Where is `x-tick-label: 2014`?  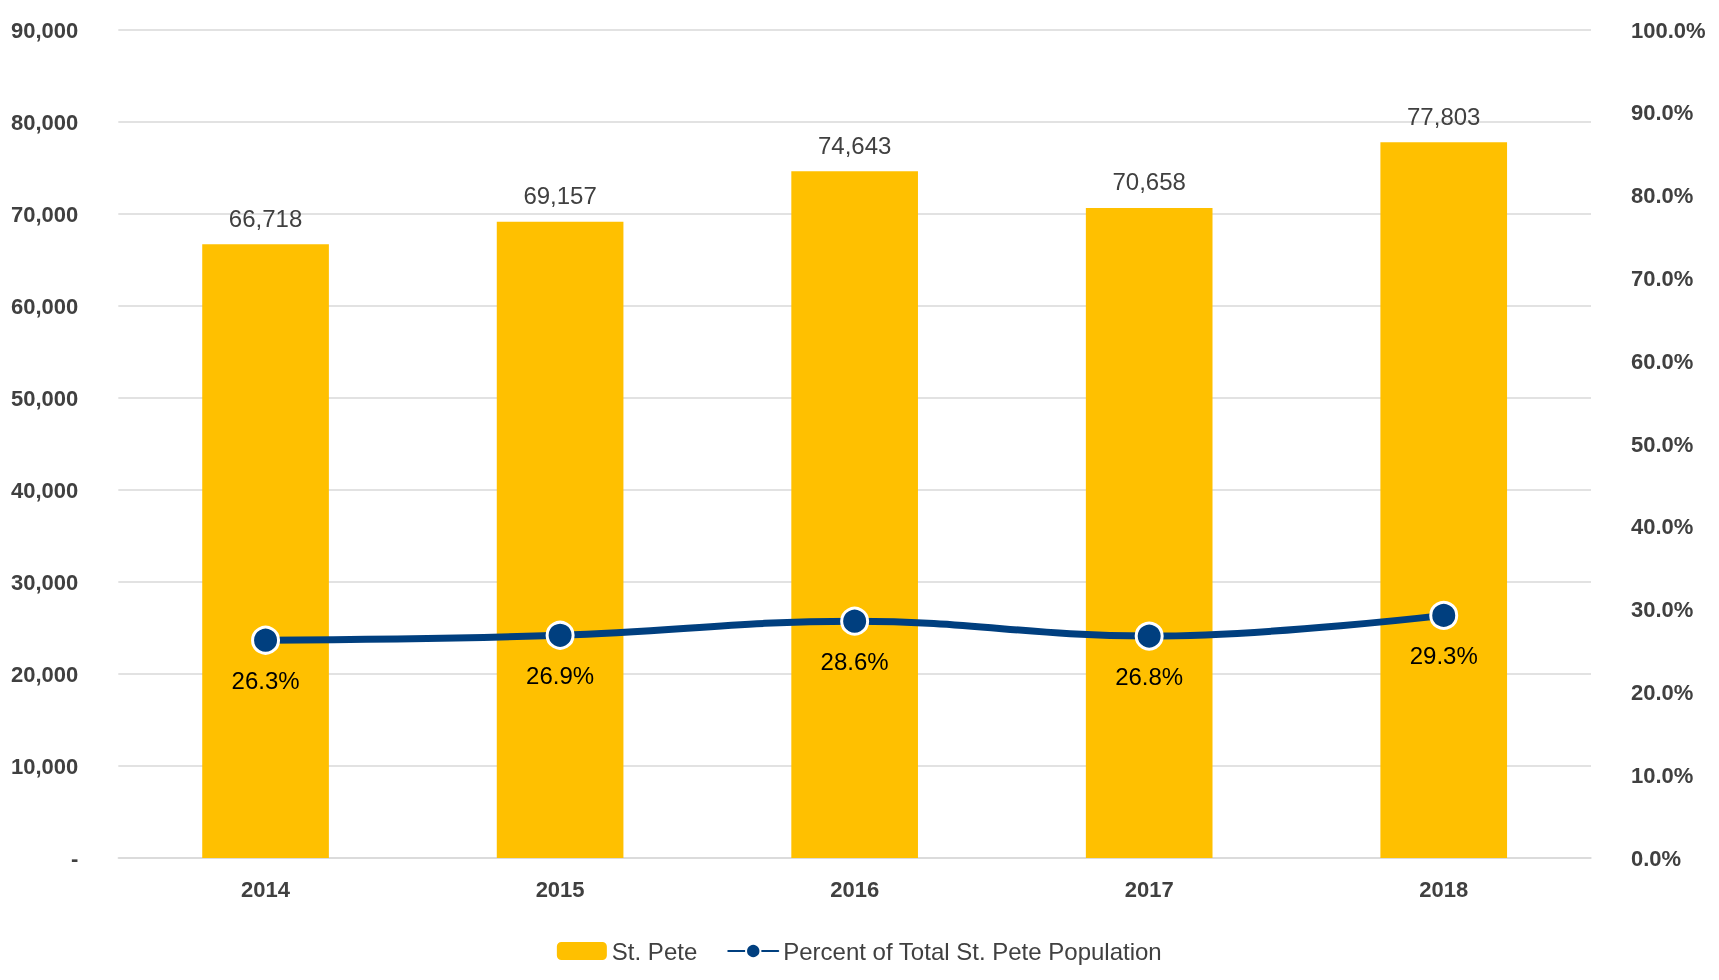 x-tick-label: 2014 is located at coordinates (266, 889).